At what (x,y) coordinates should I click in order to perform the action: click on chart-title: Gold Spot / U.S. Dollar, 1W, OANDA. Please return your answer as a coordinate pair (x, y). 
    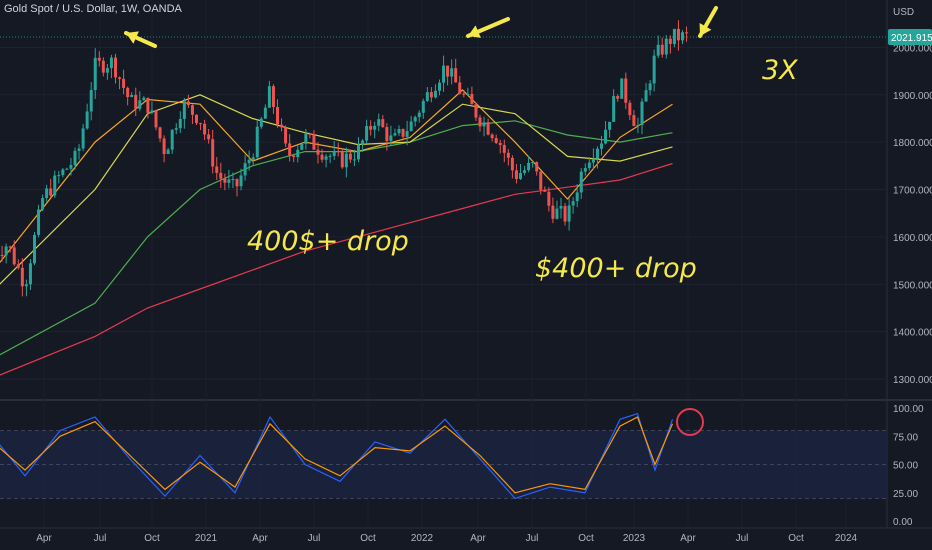
    Looking at the image, I should click on (93, 9).